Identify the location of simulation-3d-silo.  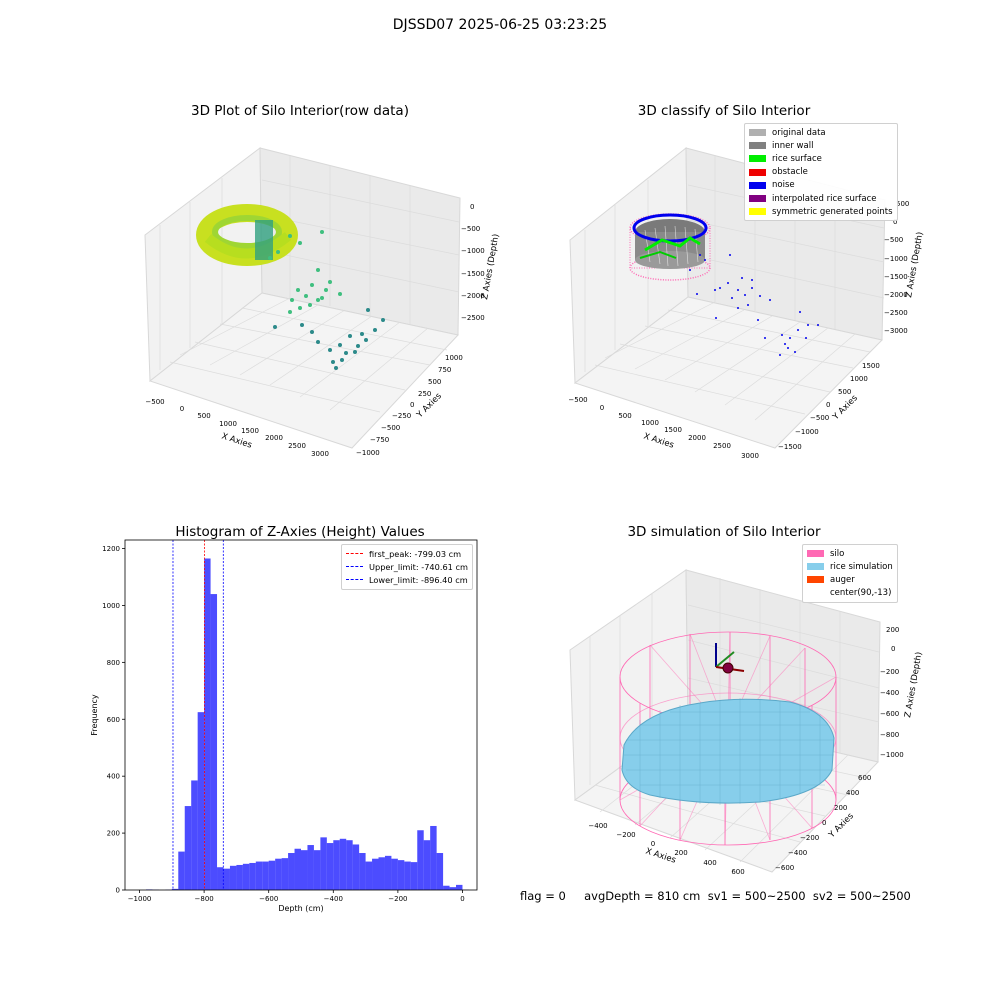
(728, 738).